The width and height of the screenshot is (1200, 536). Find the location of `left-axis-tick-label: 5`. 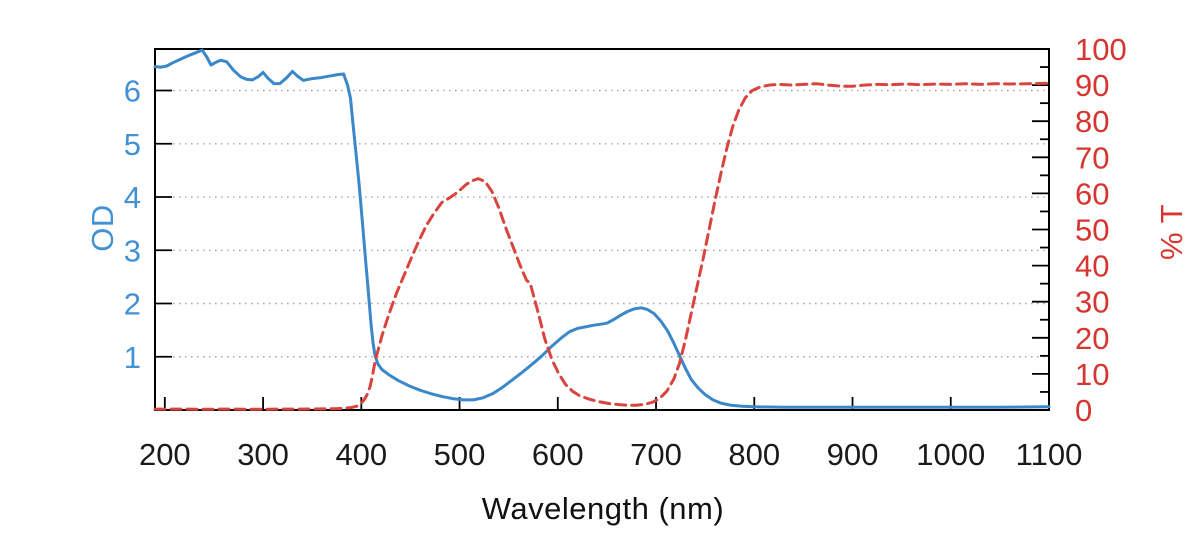

left-axis-tick-label: 5 is located at coordinates (132, 144).